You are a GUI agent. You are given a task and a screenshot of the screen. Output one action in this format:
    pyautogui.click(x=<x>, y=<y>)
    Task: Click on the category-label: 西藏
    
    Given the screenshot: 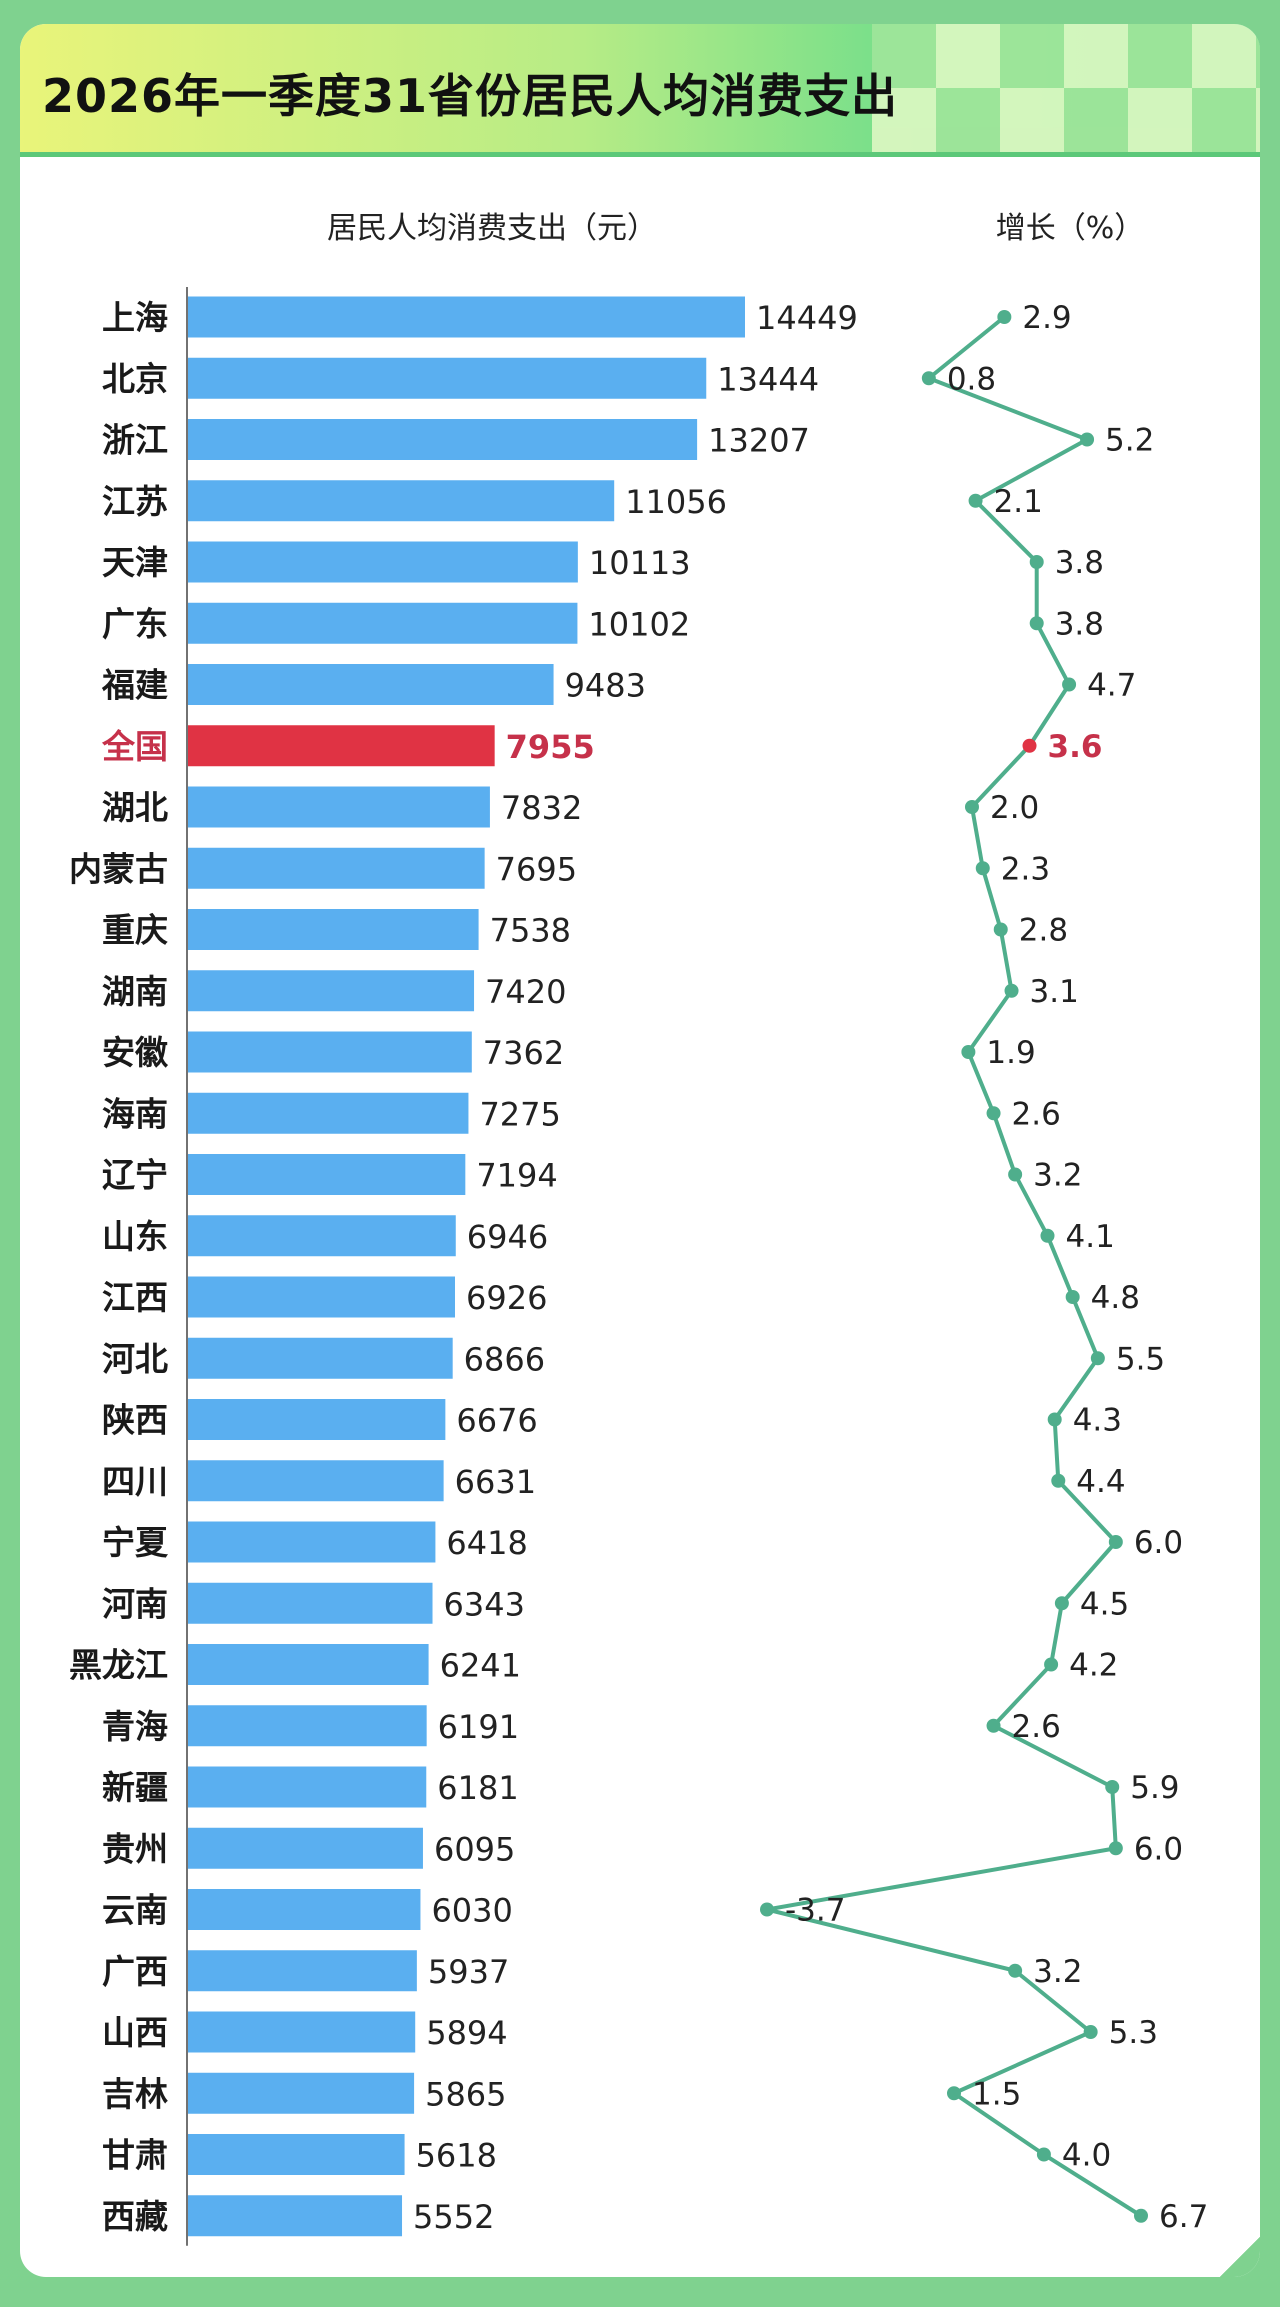 What is the action you would take?
    pyautogui.click(x=135, y=2216)
    